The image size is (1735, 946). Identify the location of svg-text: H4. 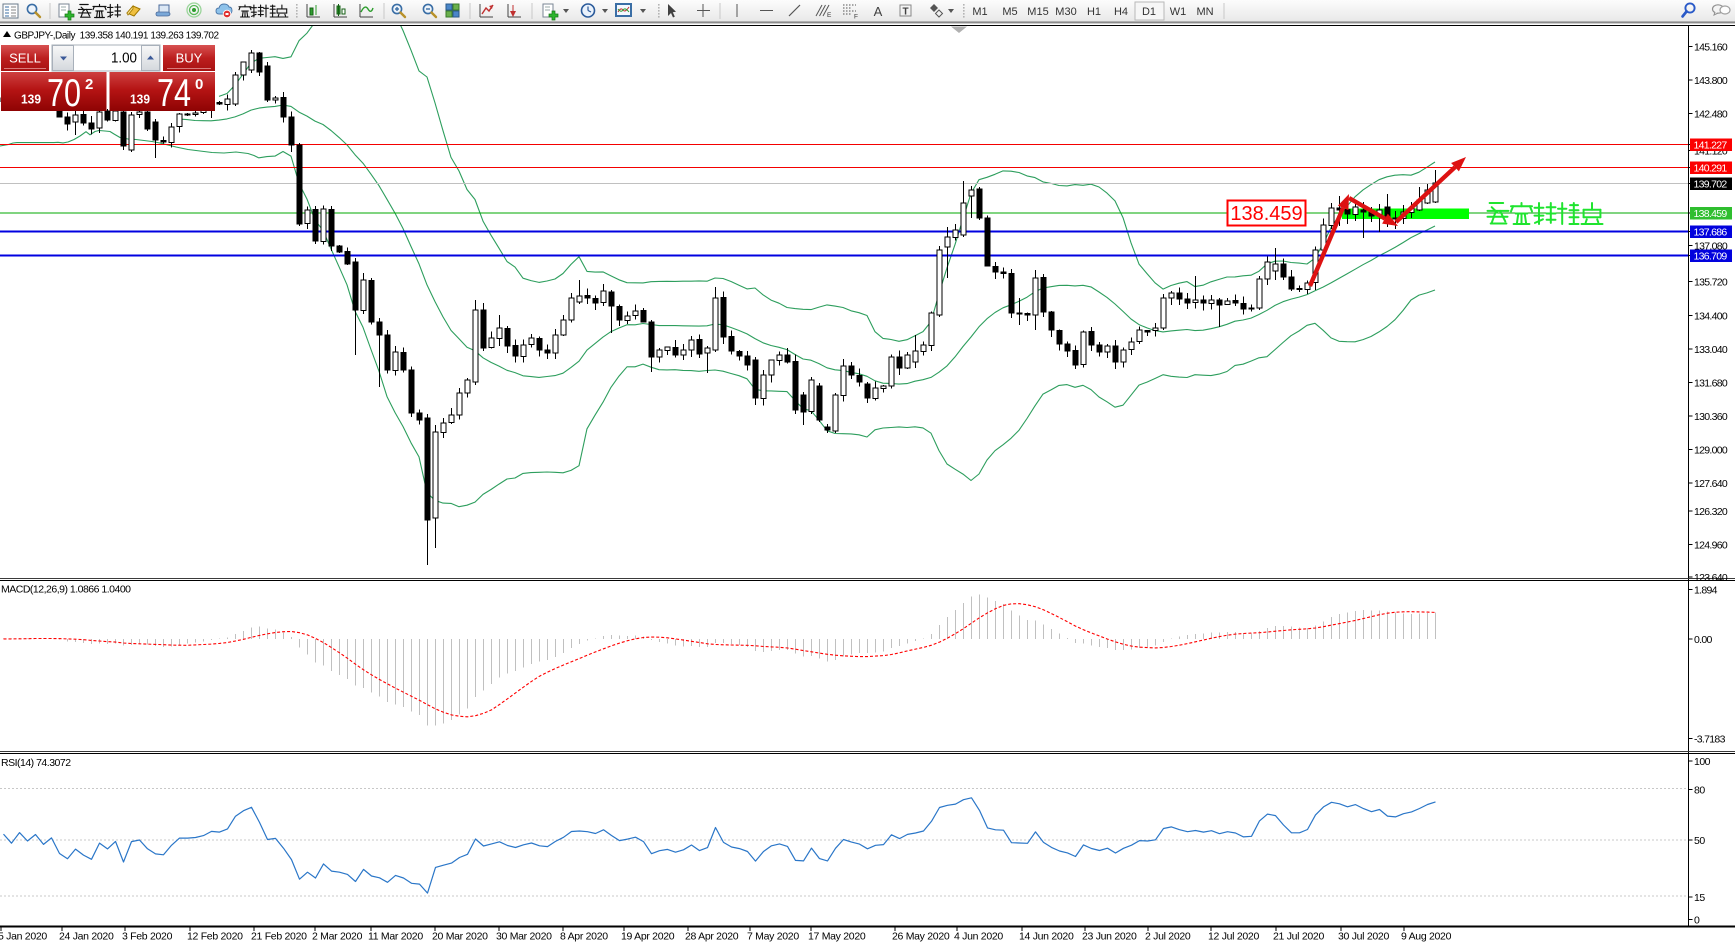
(1121, 12).